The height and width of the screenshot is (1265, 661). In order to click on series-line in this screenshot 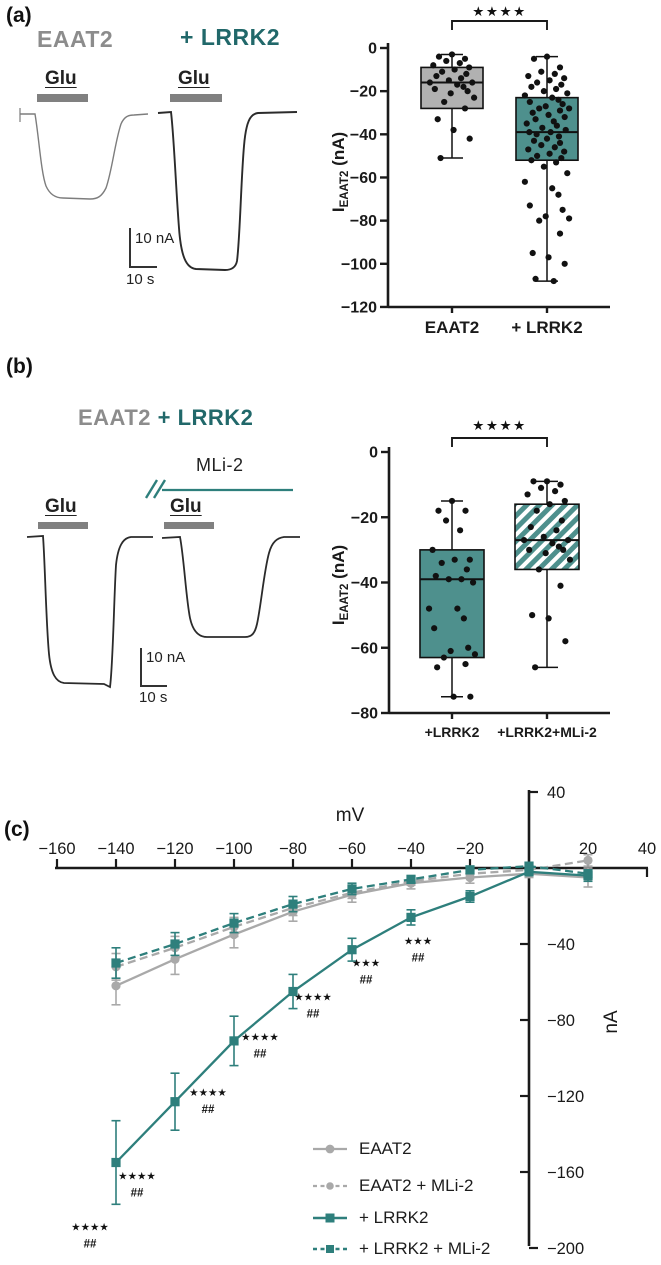, I will do `click(352, 914)`.